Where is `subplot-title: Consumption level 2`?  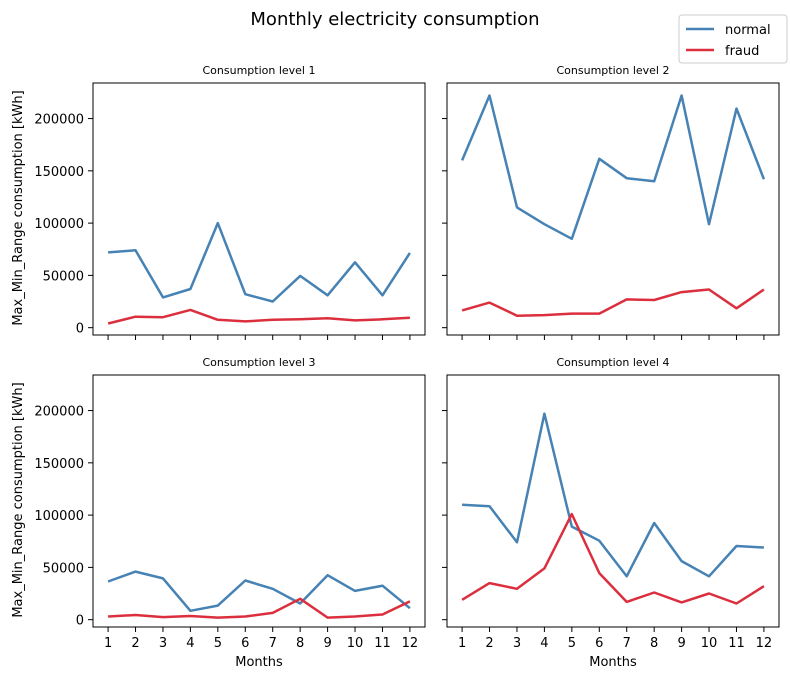
subplot-title: Consumption level 2 is located at coordinates (612, 70).